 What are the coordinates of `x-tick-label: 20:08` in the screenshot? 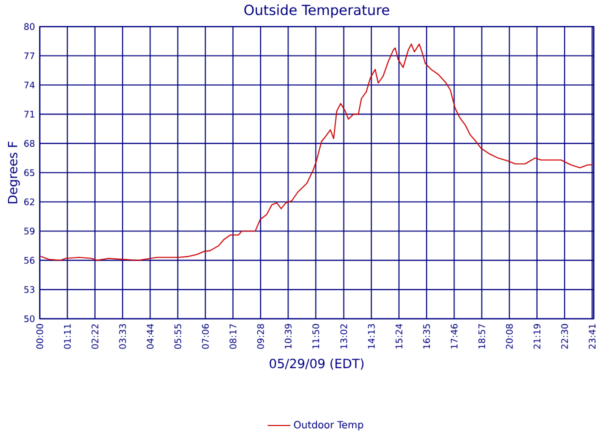 It's located at (509, 336).